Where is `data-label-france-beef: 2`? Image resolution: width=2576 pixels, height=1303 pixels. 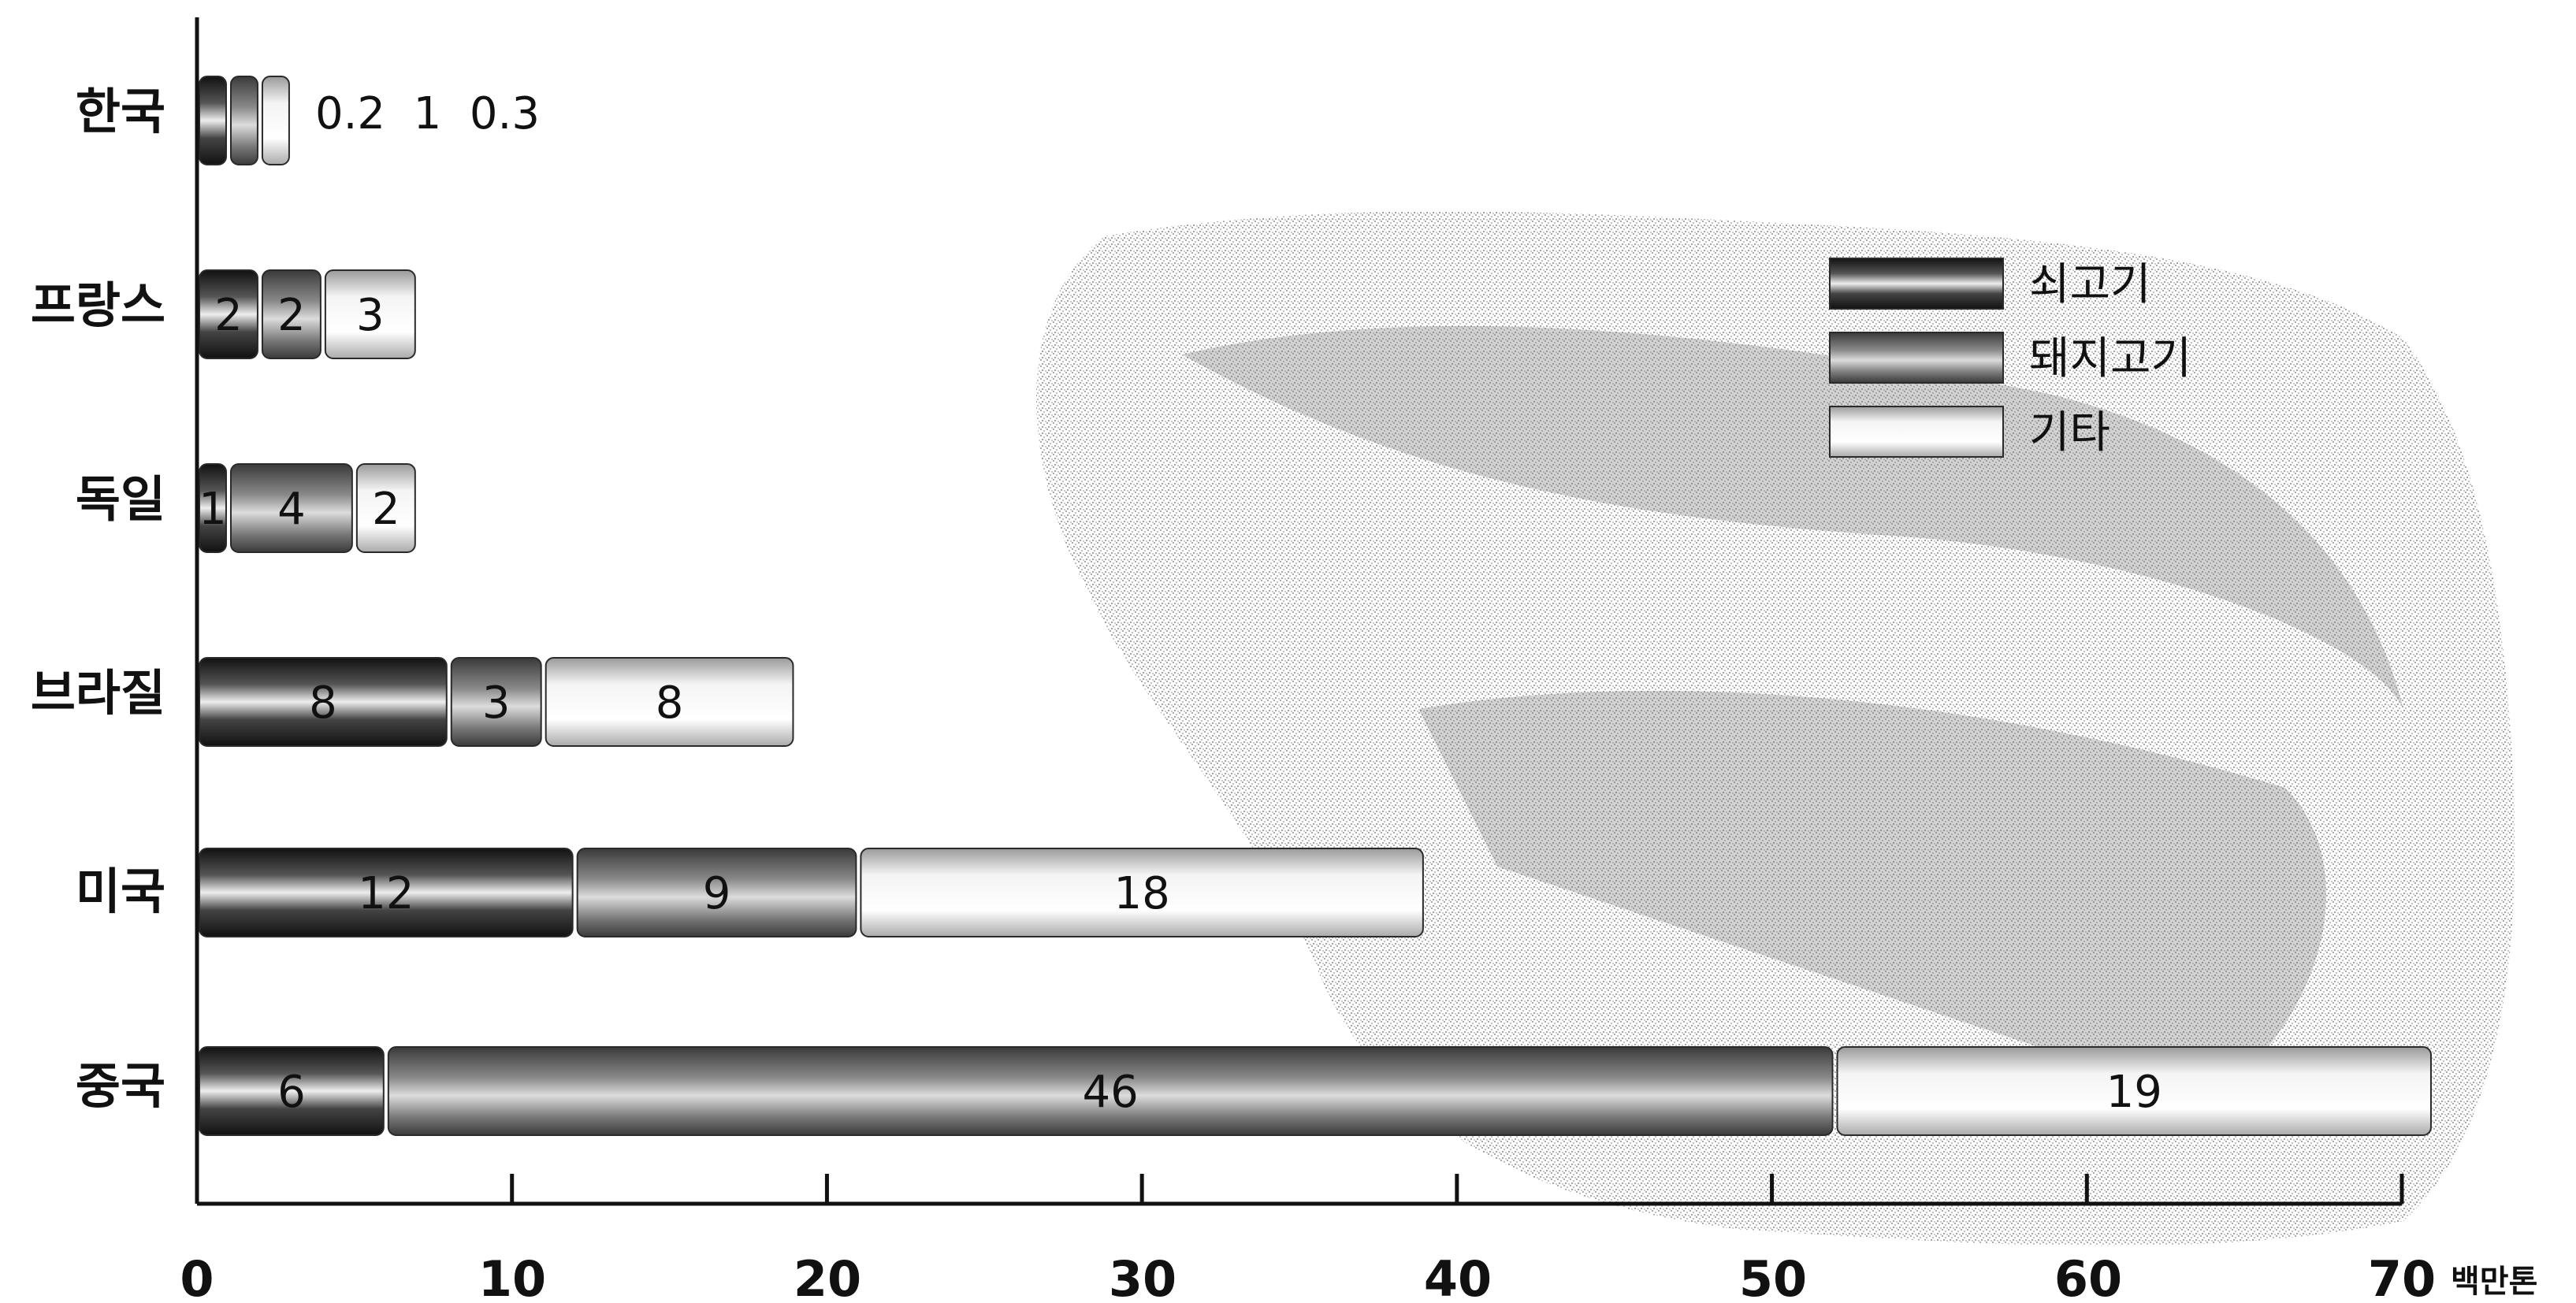 data-label-france-beef: 2 is located at coordinates (228, 315).